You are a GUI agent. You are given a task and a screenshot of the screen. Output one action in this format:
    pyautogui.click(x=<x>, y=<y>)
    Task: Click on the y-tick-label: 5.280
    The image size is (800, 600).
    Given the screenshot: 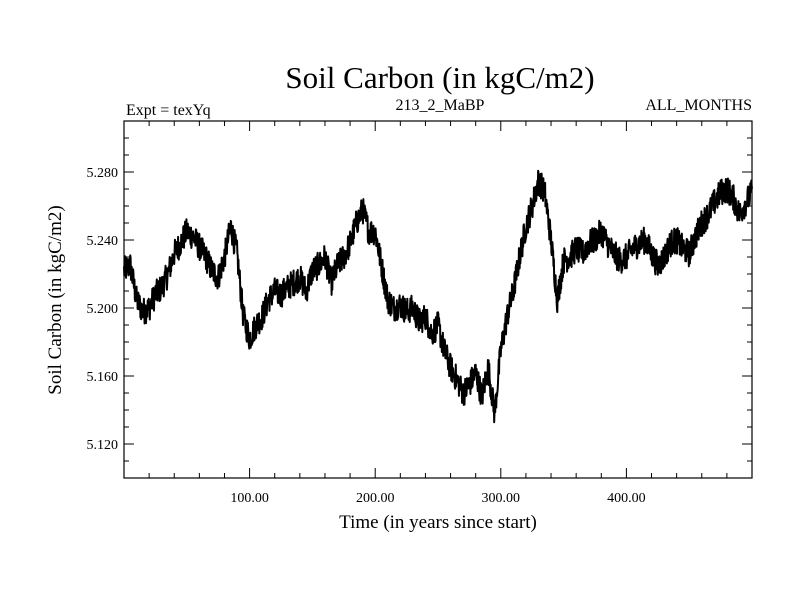 What is the action you would take?
    pyautogui.click(x=103, y=173)
    